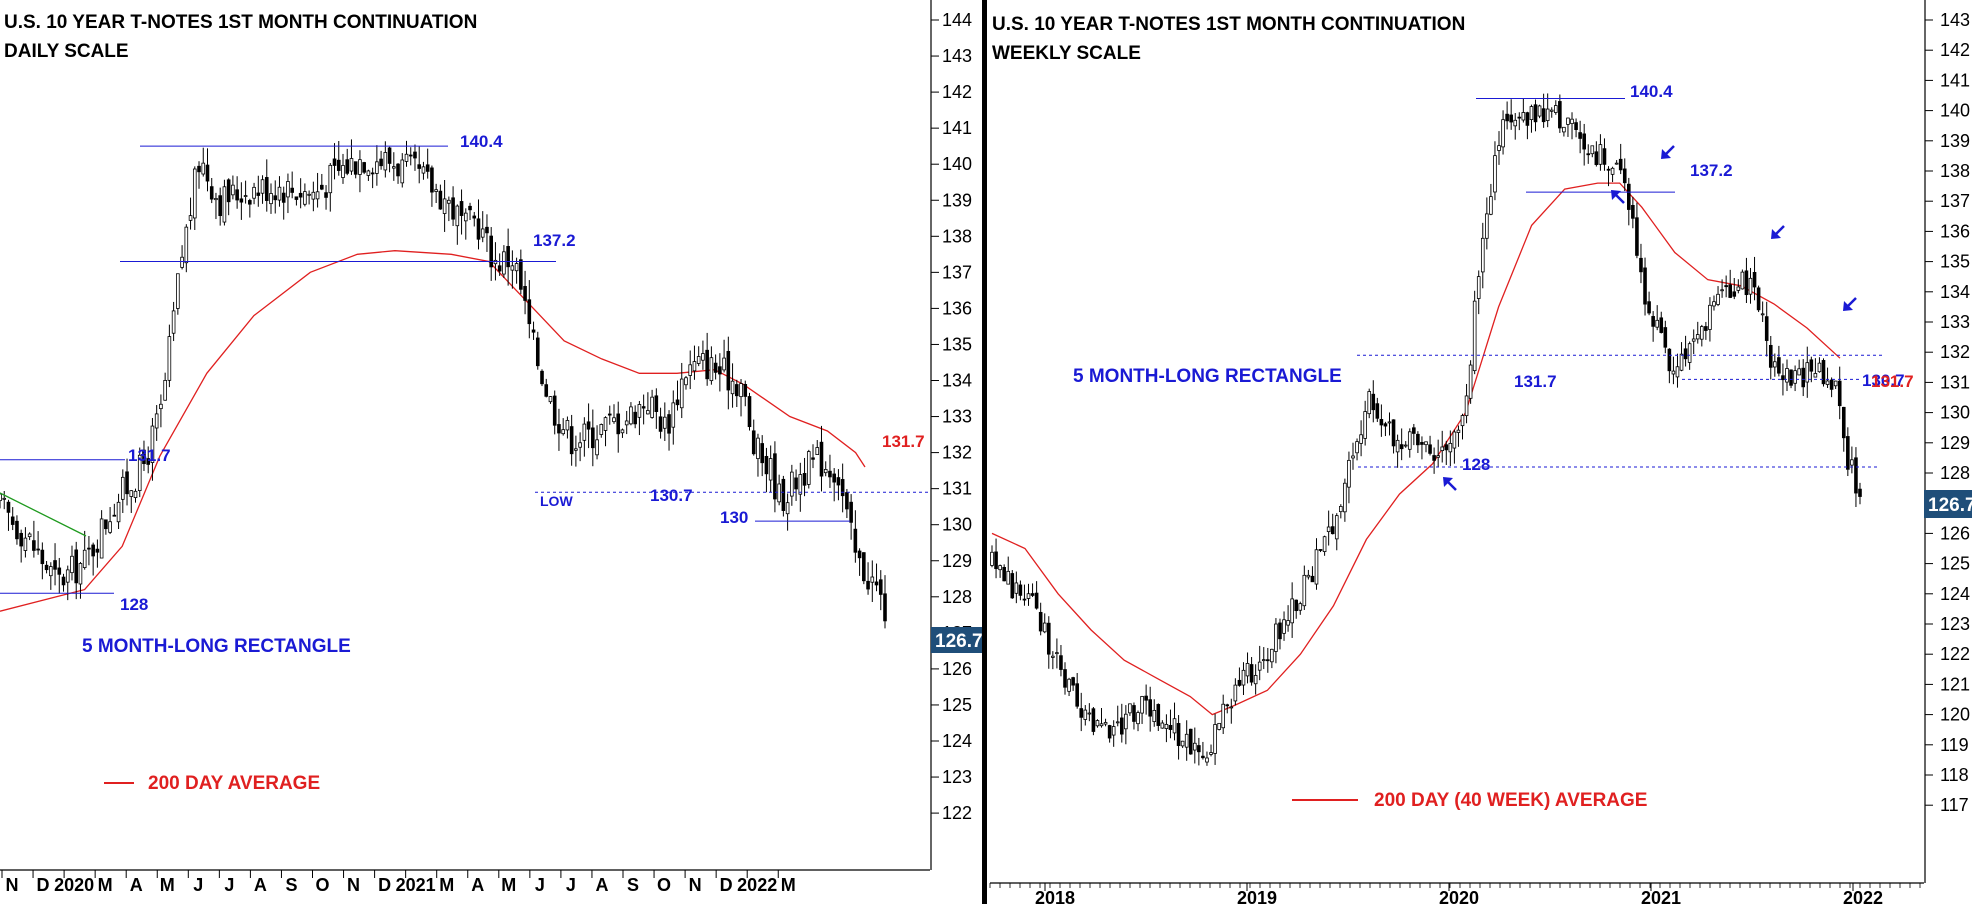 The image size is (1972, 904). What do you see at coordinates (134, 604) in the screenshot?
I see `level-label: 128` at bounding box center [134, 604].